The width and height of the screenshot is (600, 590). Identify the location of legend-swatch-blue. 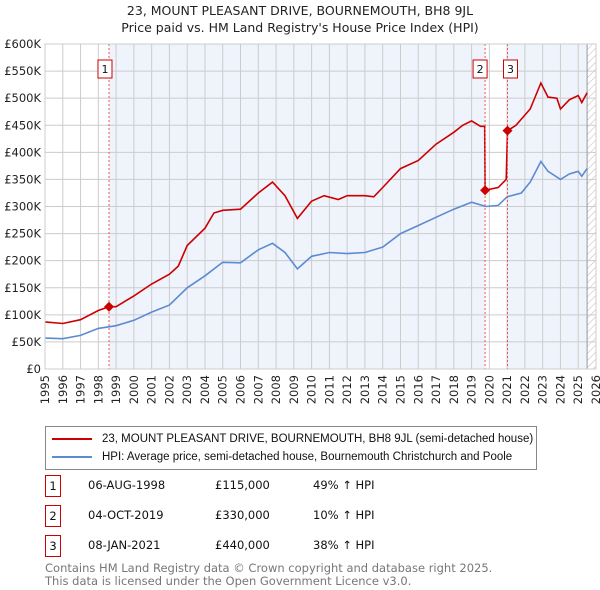
(72, 457).